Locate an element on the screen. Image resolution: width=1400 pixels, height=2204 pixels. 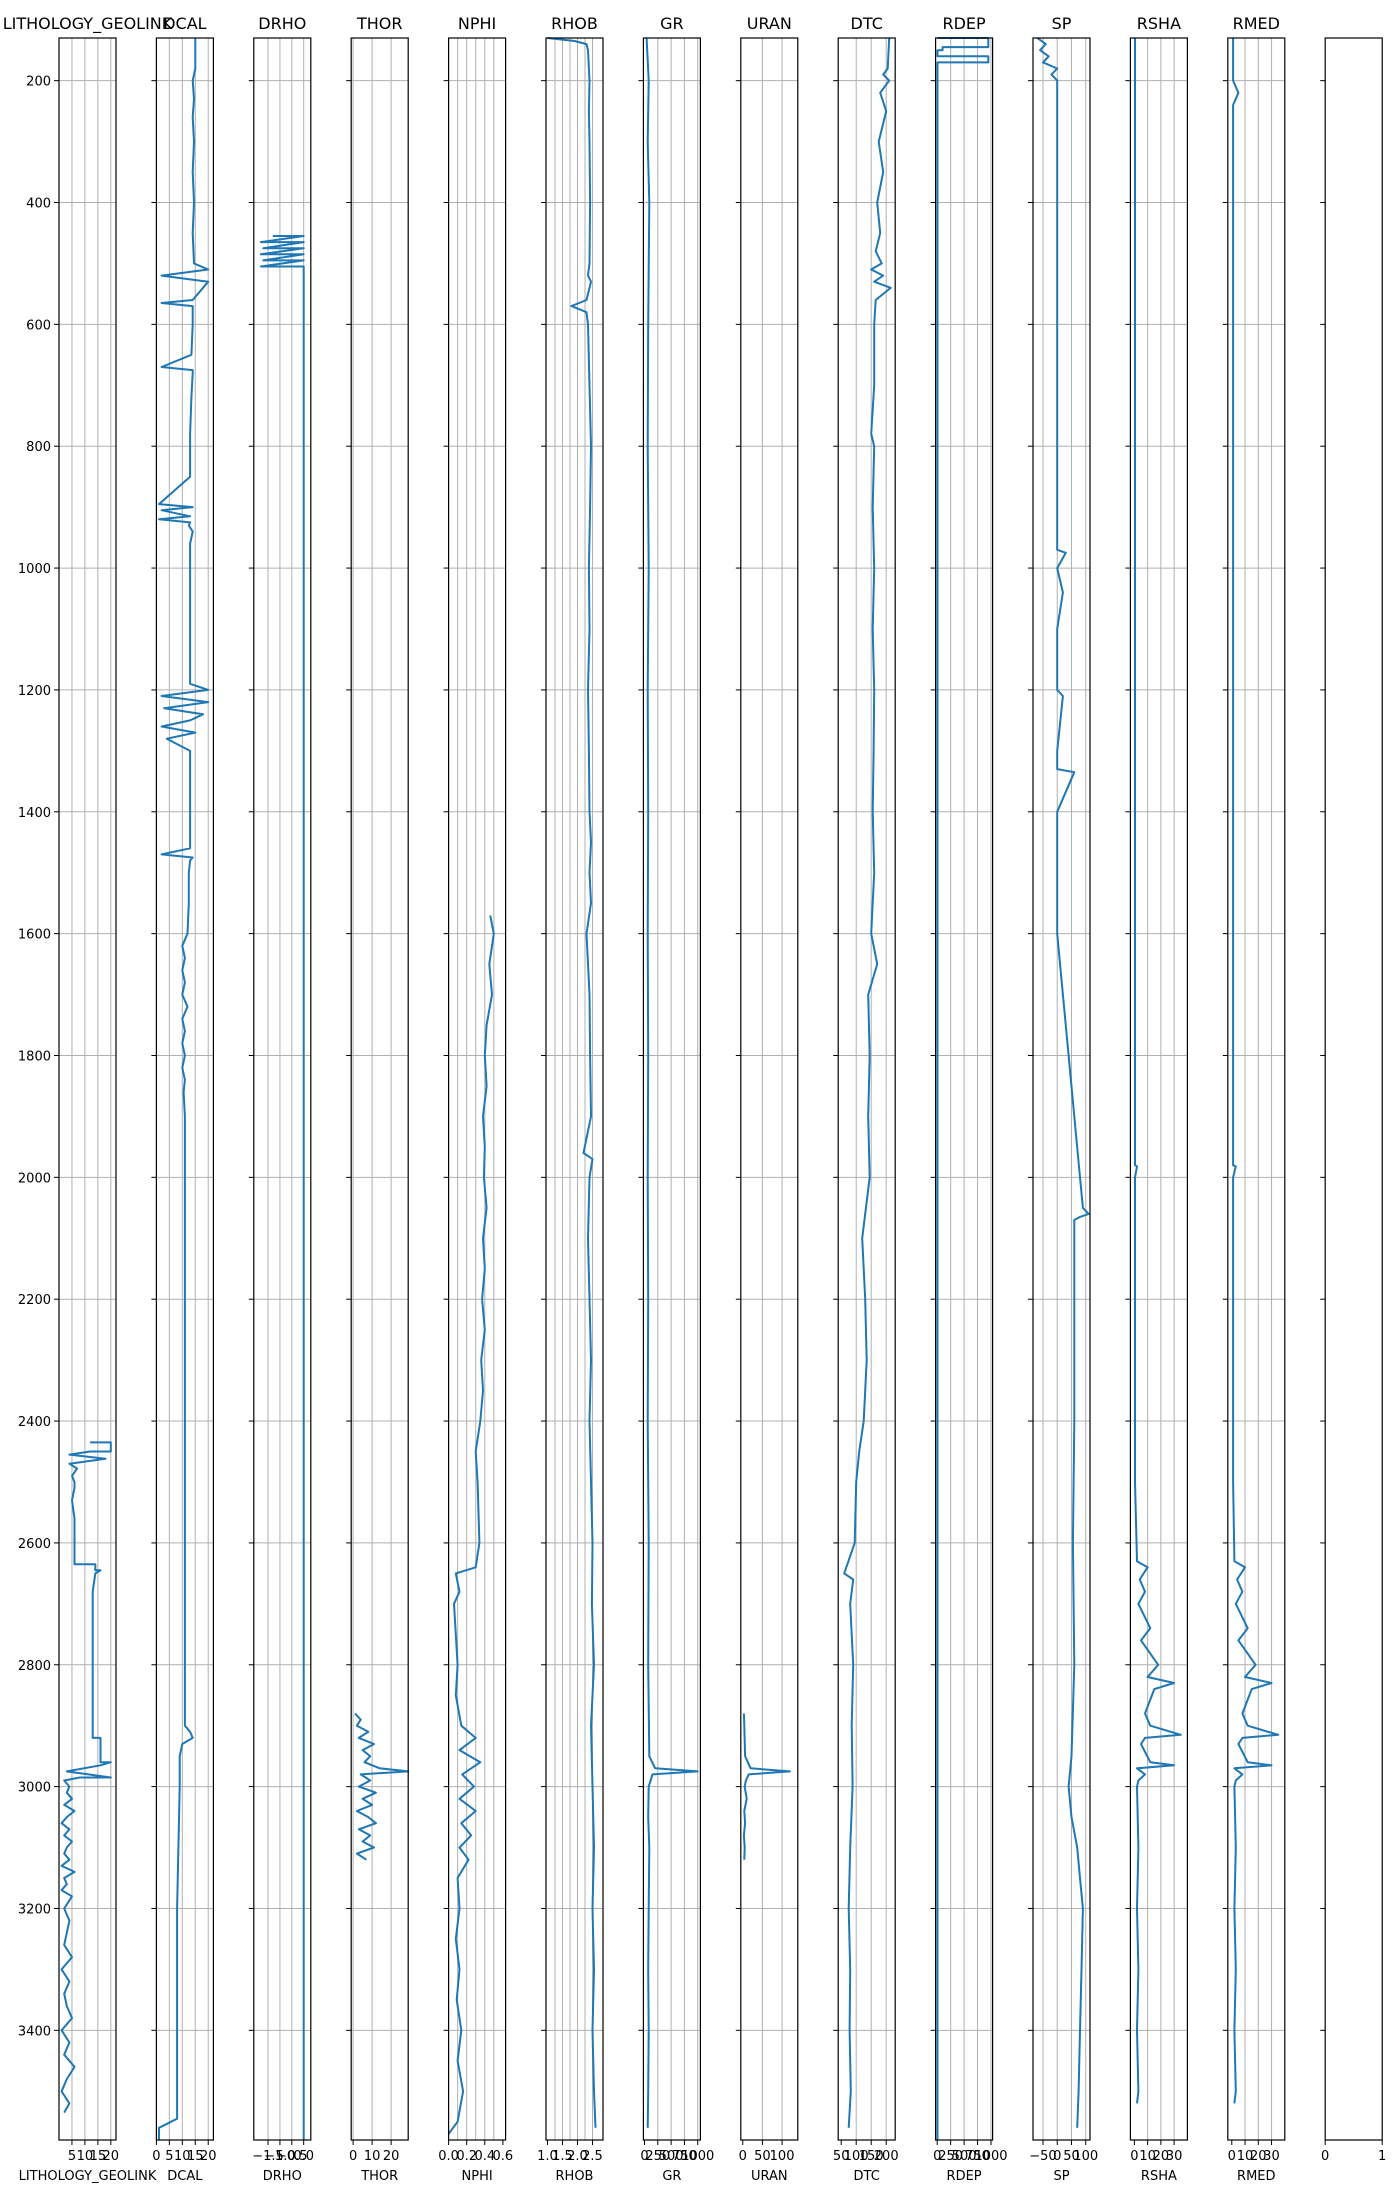
x-tick-label: −50 is located at coordinates (1042, 2156).